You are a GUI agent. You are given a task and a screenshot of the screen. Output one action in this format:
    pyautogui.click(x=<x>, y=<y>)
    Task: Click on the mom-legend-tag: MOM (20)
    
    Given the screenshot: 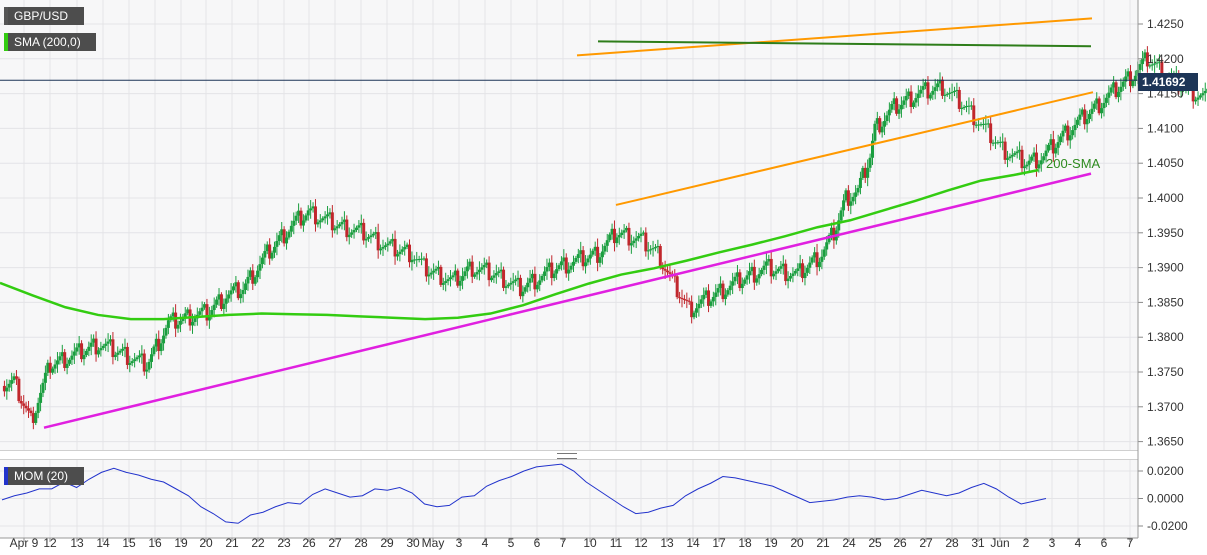 What is the action you would take?
    pyautogui.click(x=44, y=476)
    